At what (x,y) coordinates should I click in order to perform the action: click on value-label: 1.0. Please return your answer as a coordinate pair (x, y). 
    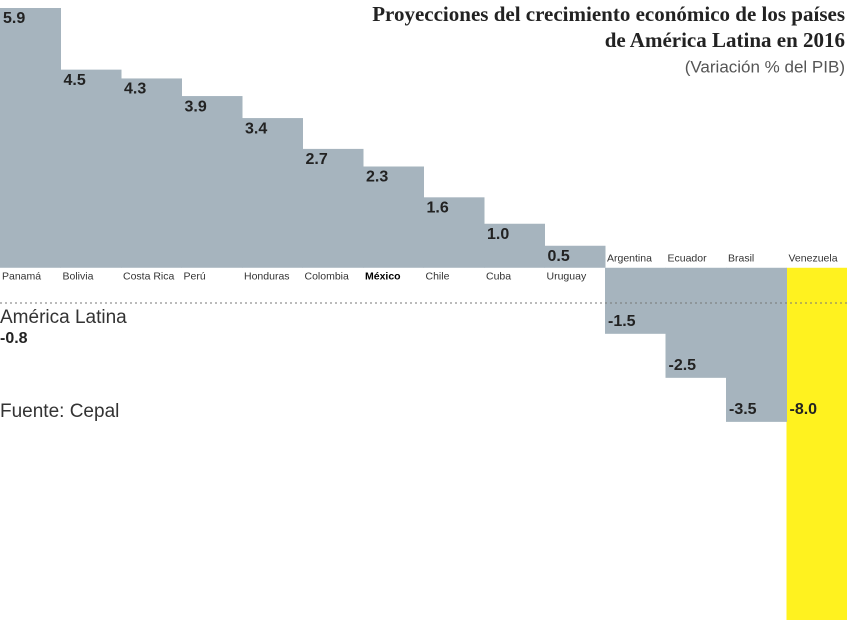
    Looking at the image, I should click on (498, 234).